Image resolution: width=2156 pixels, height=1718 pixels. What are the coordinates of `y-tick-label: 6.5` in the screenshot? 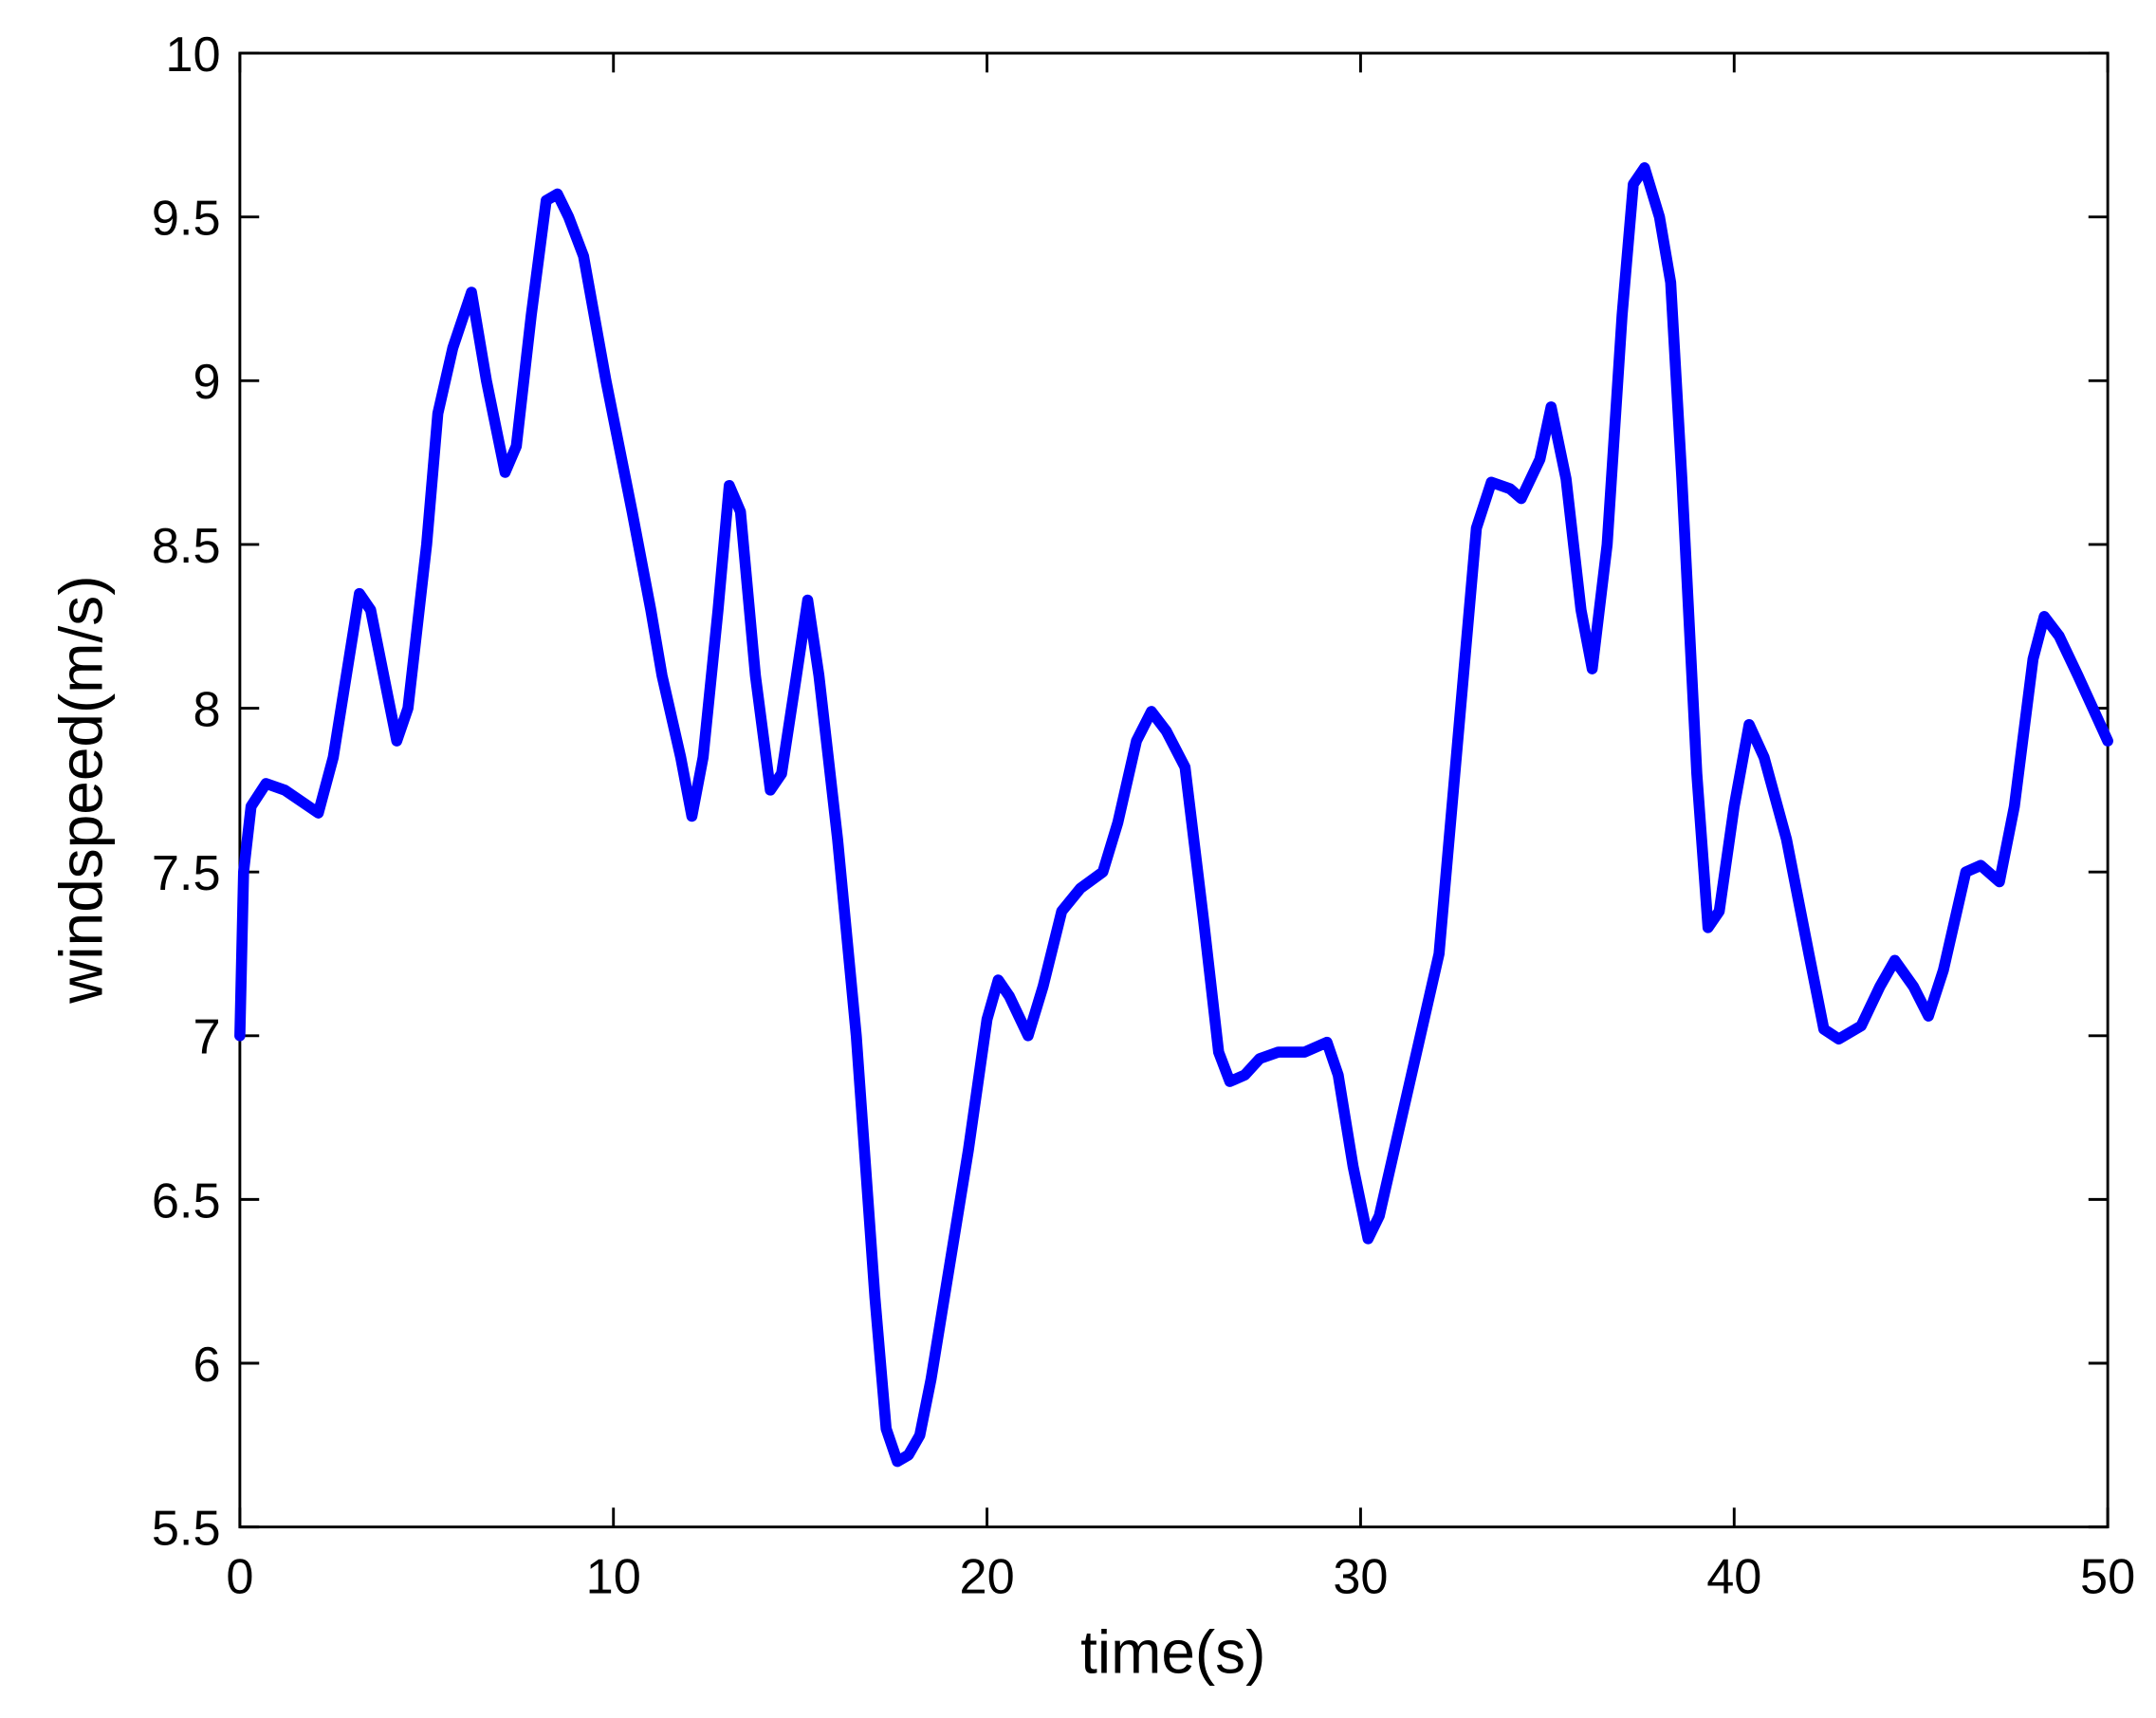 It's located at (186, 1201).